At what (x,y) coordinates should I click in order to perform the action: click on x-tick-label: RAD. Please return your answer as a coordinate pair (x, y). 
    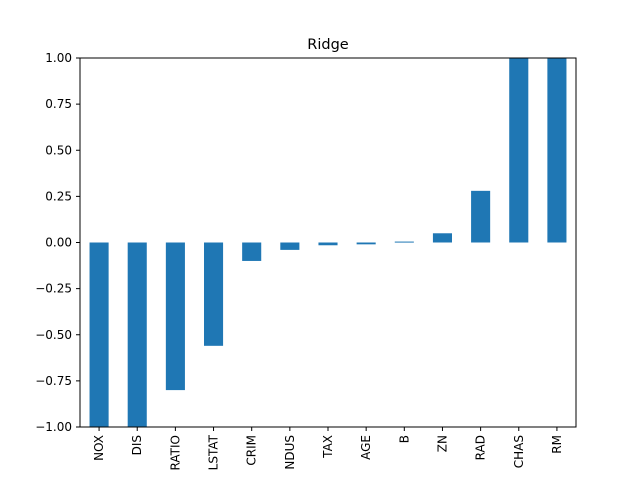
    Looking at the image, I should click on (481, 447).